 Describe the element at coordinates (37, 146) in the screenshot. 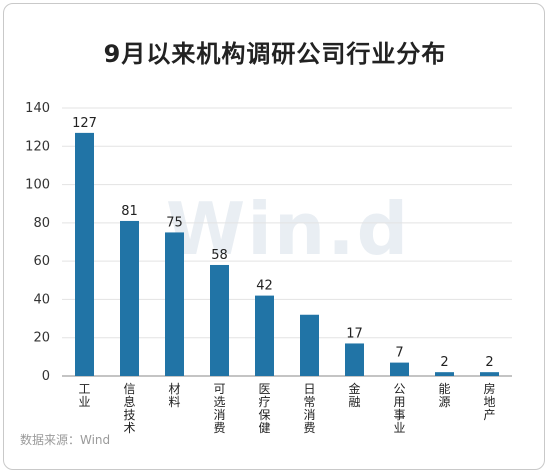

I see `y-tick-label: 120` at that location.